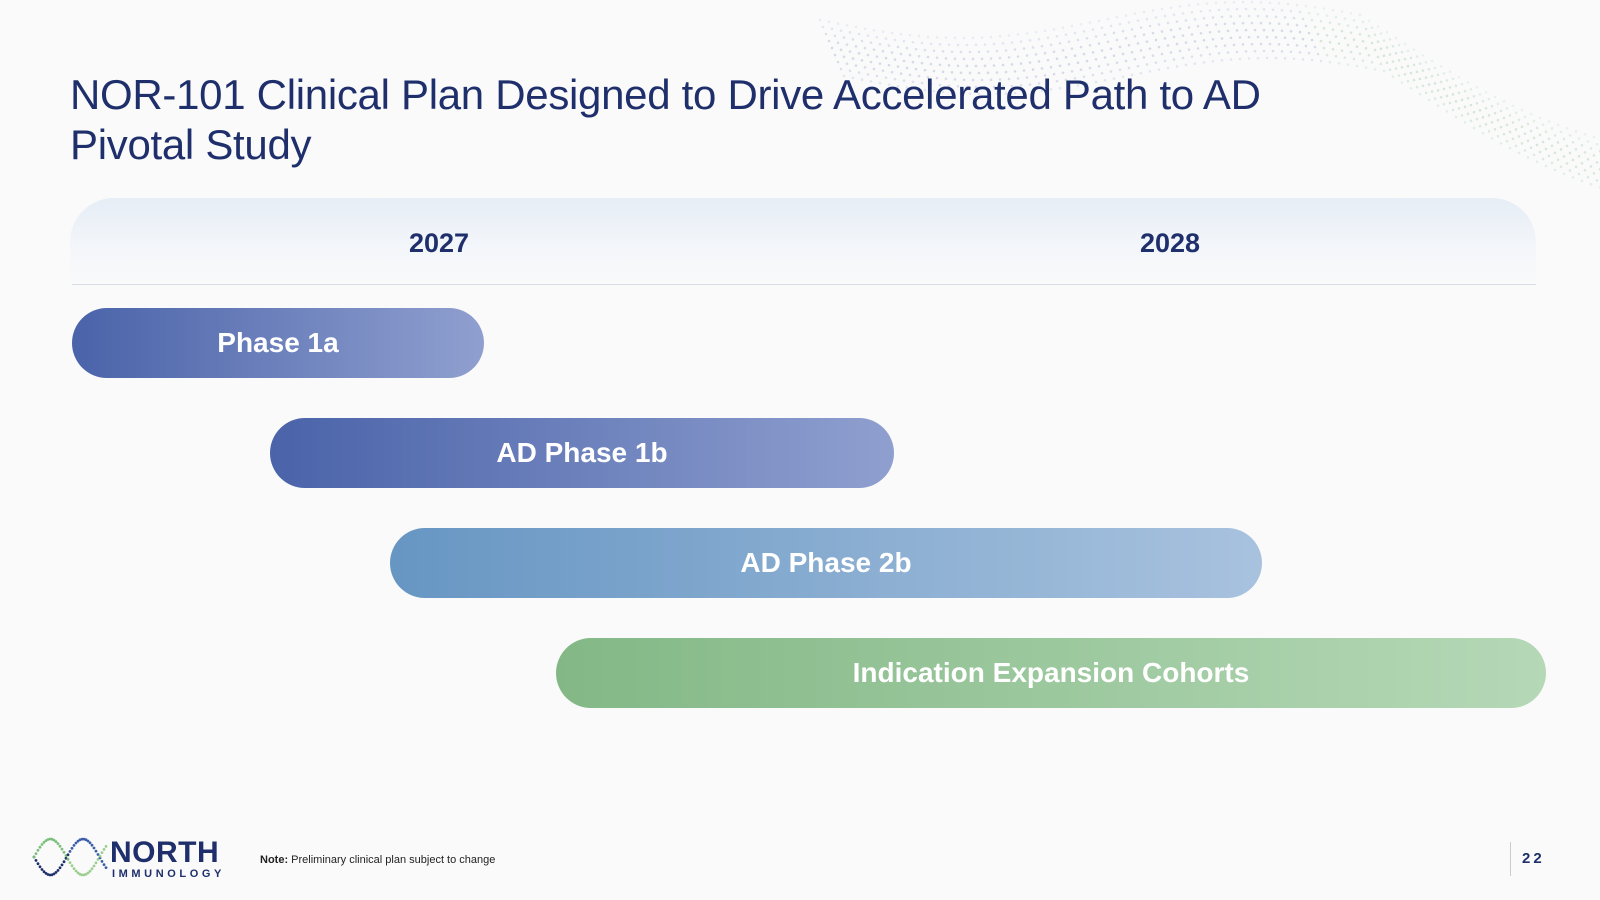 Image resolution: width=1600 pixels, height=900 pixels. What do you see at coordinates (803, 242) in the screenshot?
I see `timeline-header` at bounding box center [803, 242].